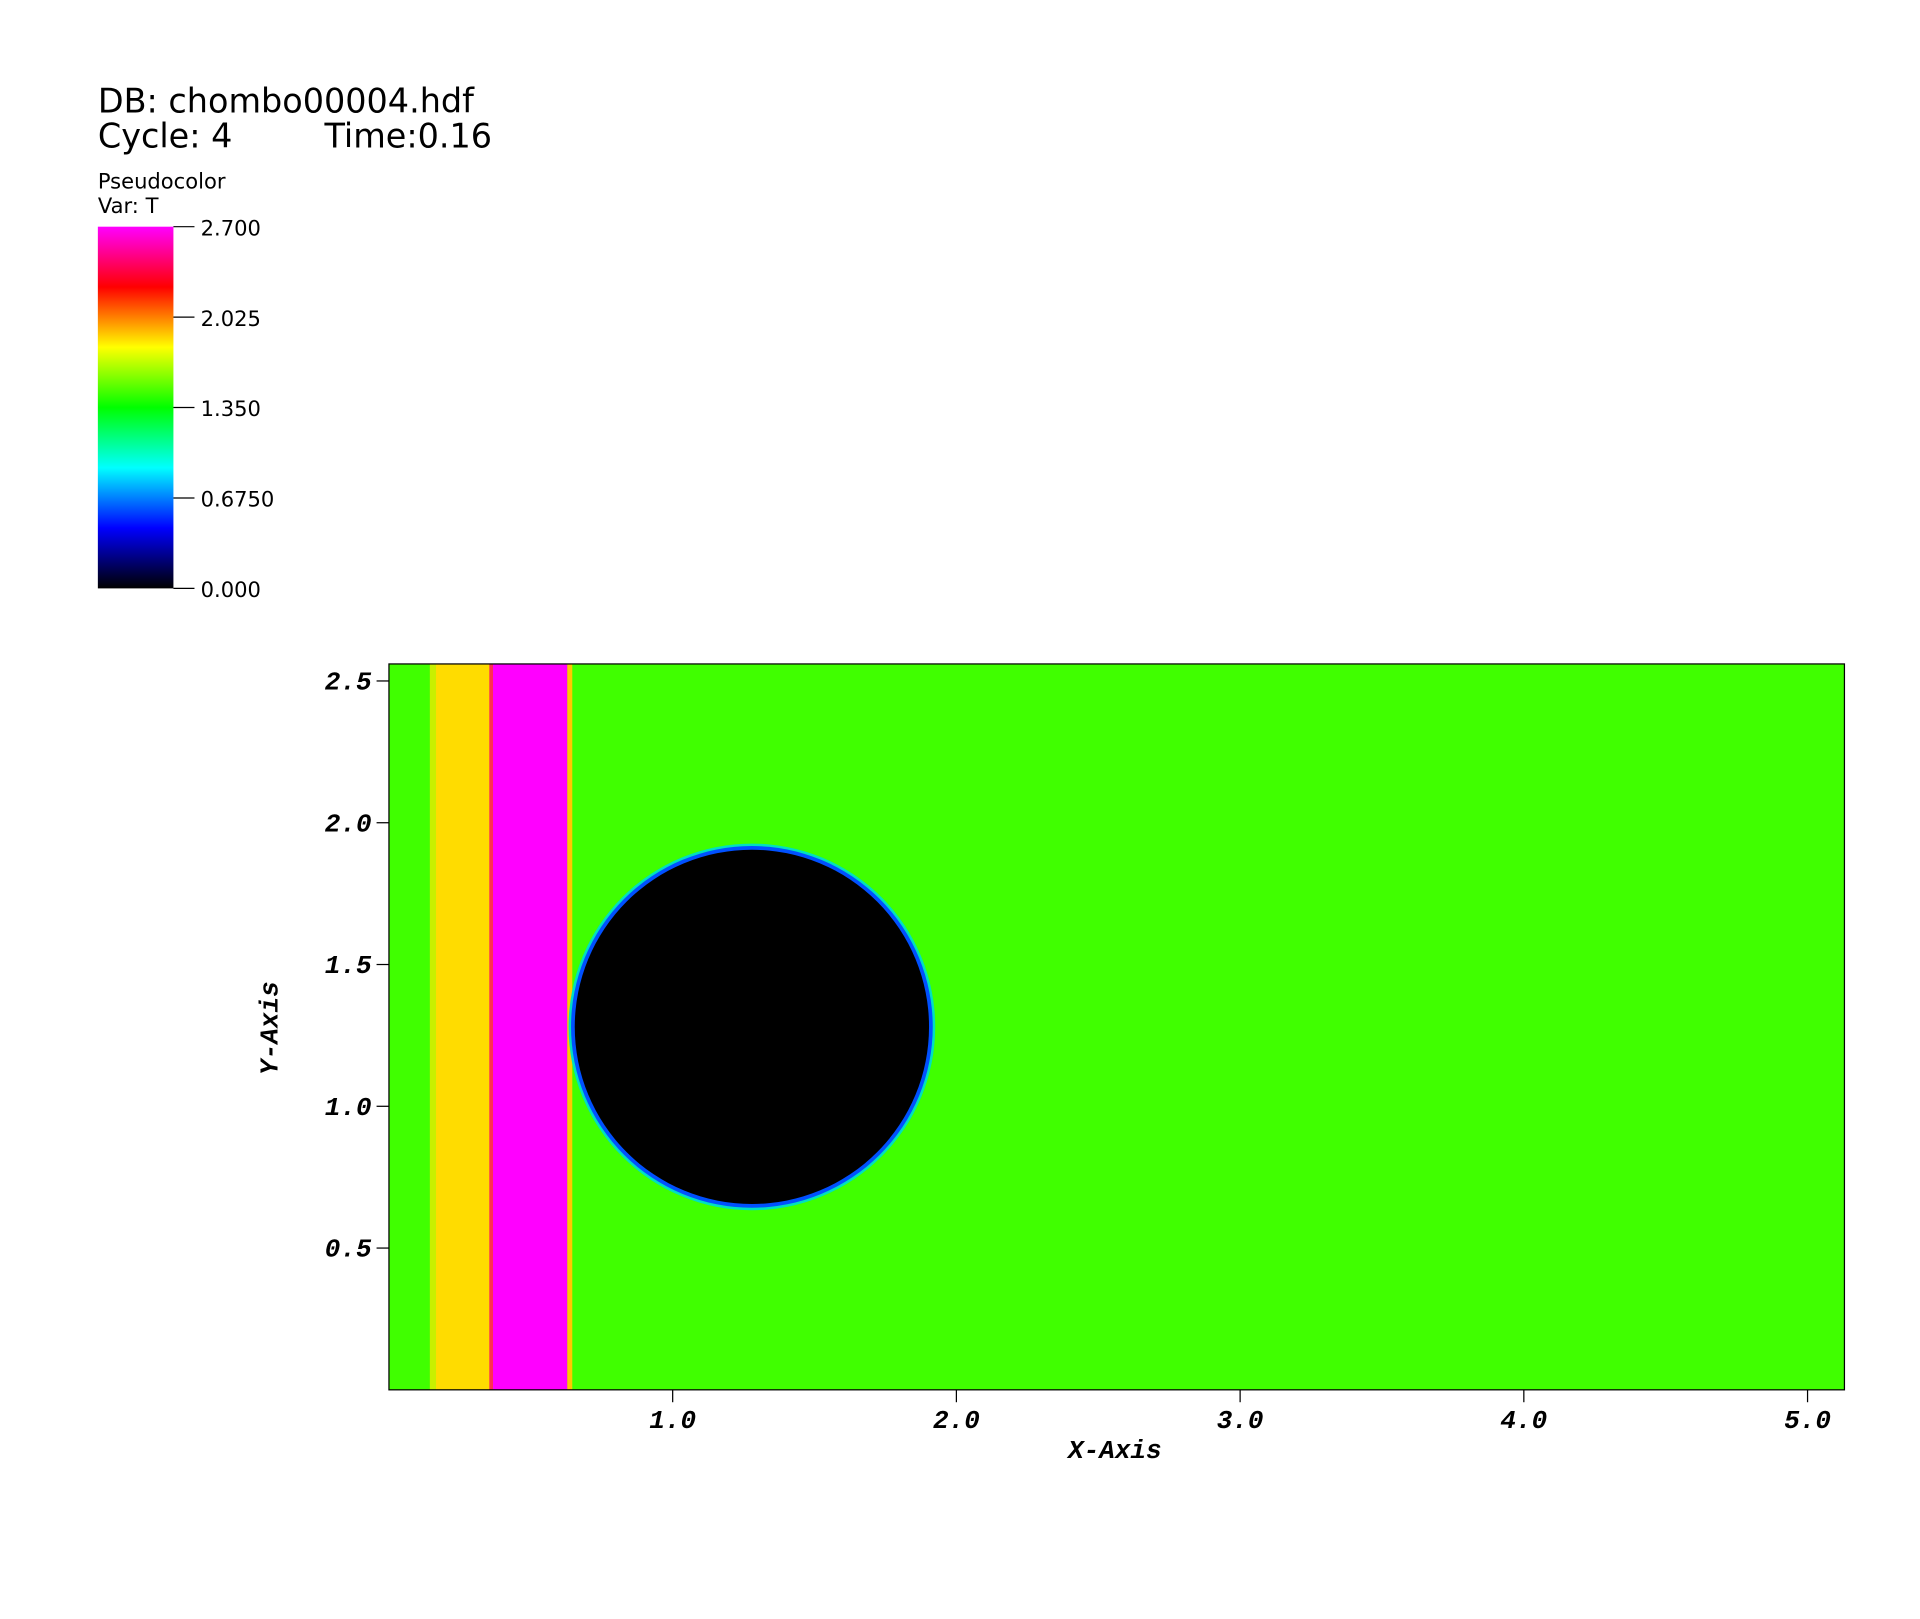 The image size is (1920, 1619). Describe the element at coordinates (128, 205) in the screenshot. I see `var-label: Var: T` at that location.